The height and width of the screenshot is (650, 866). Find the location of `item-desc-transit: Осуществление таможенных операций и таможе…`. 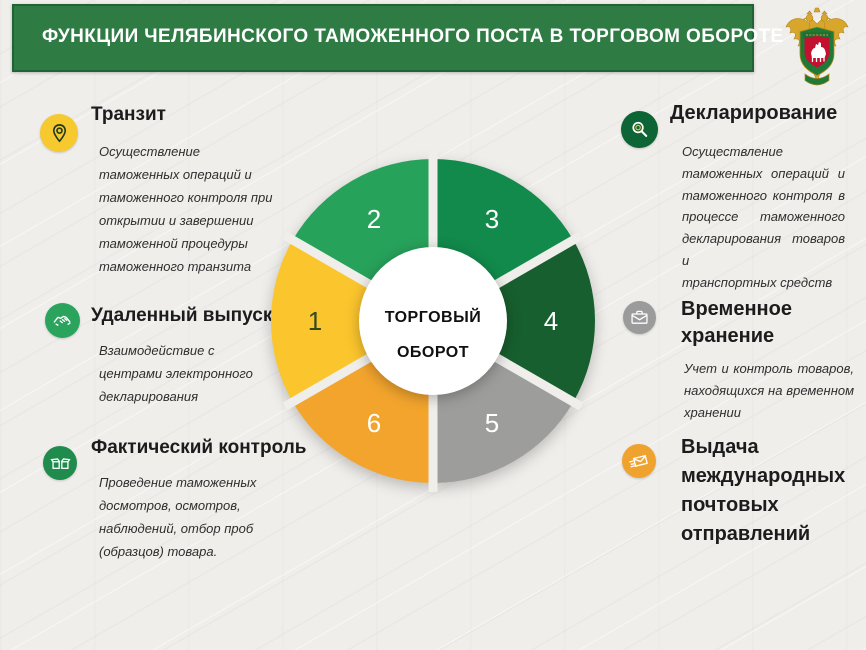

item-desc-transit: Осуществление таможенных операций и таможе… is located at coordinates (186, 209).